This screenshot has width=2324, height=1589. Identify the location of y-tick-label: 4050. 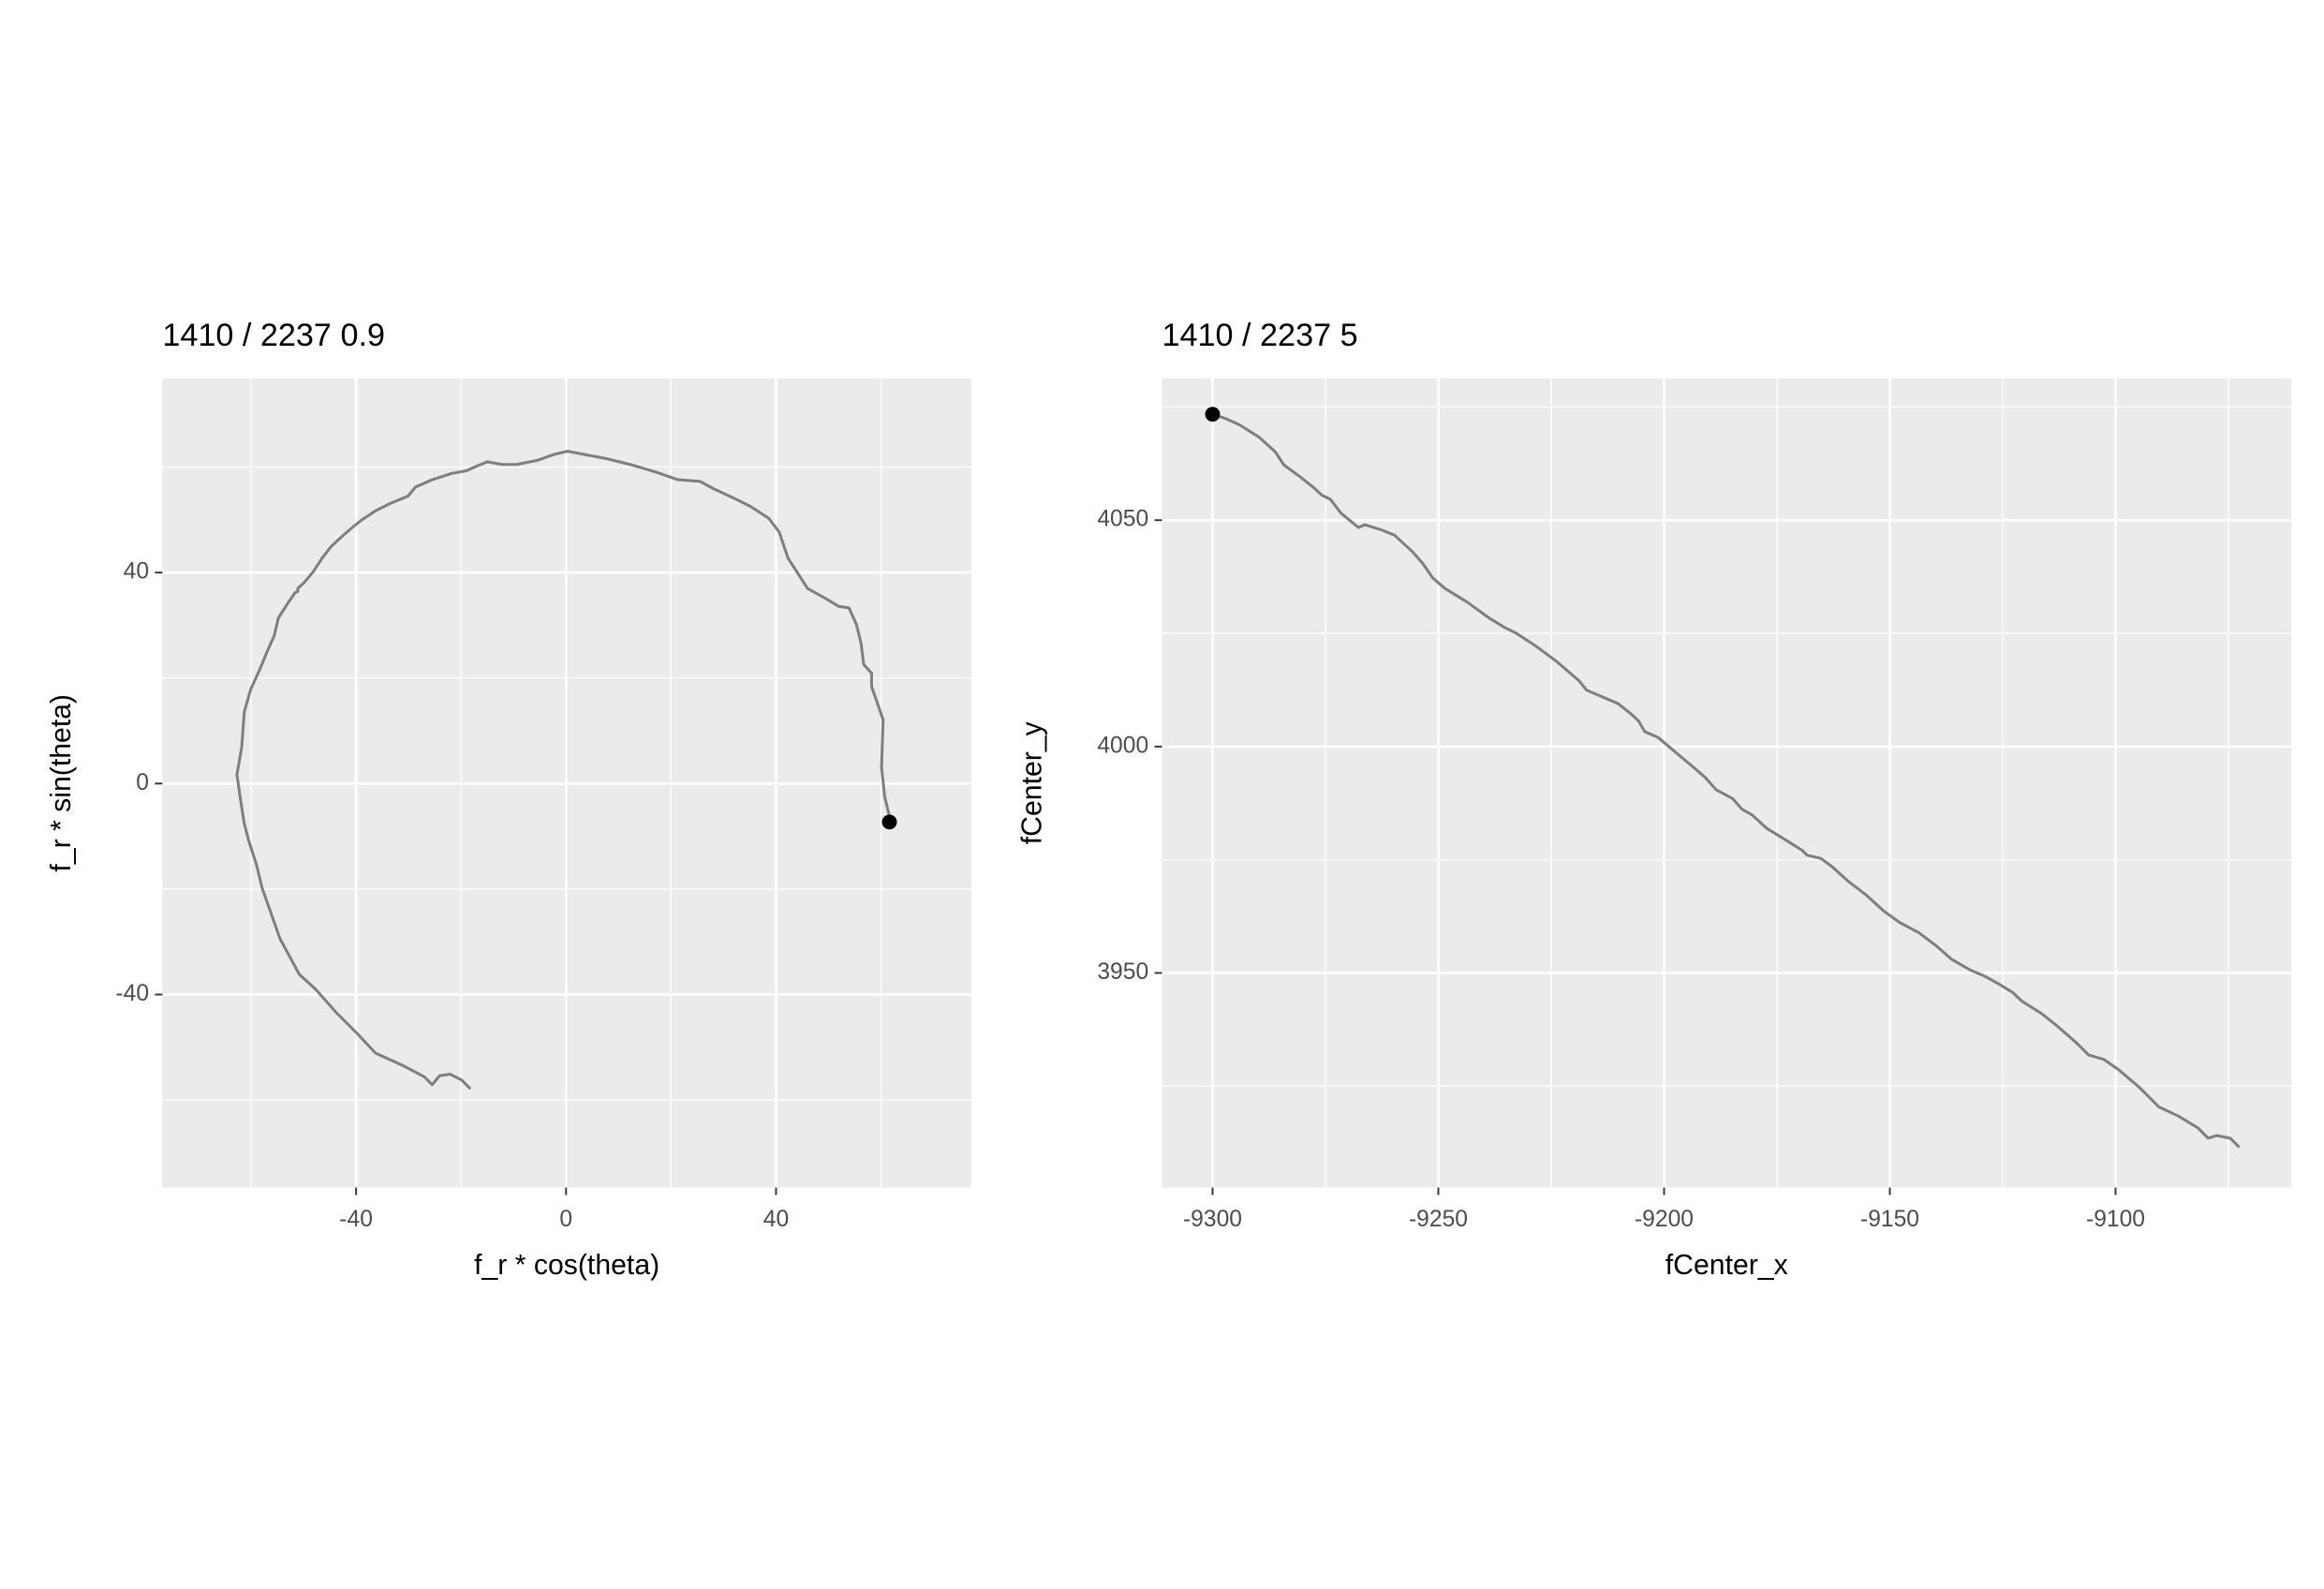
(1123, 519).